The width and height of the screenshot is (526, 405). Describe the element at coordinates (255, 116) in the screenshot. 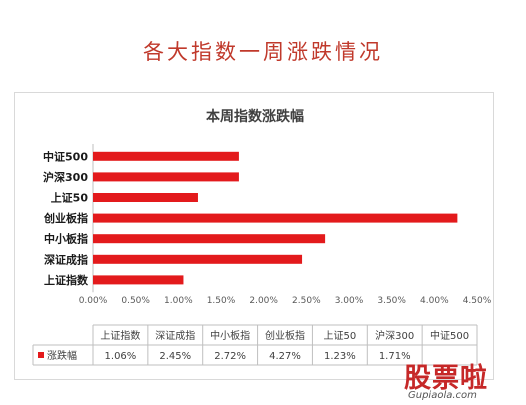

I see `chart-title: 本周指数涨跌幅` at that location.